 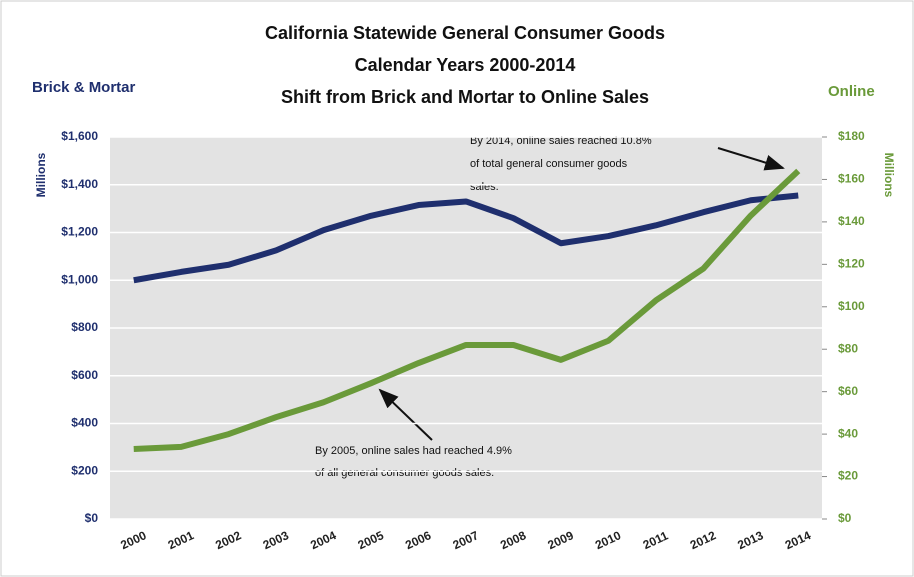 I want to click on y2-axis-label: Millions, so click(x=889, y=175).